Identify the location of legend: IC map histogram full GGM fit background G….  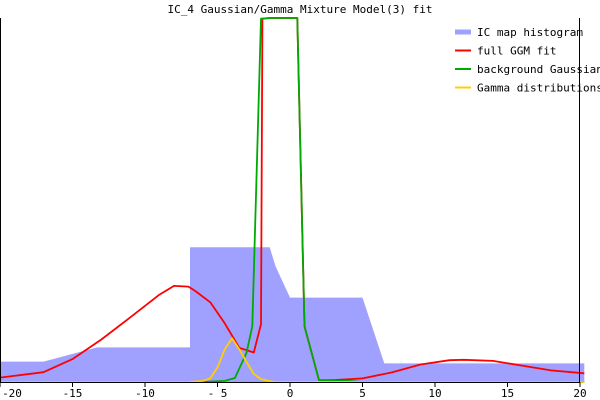
(527, 60).